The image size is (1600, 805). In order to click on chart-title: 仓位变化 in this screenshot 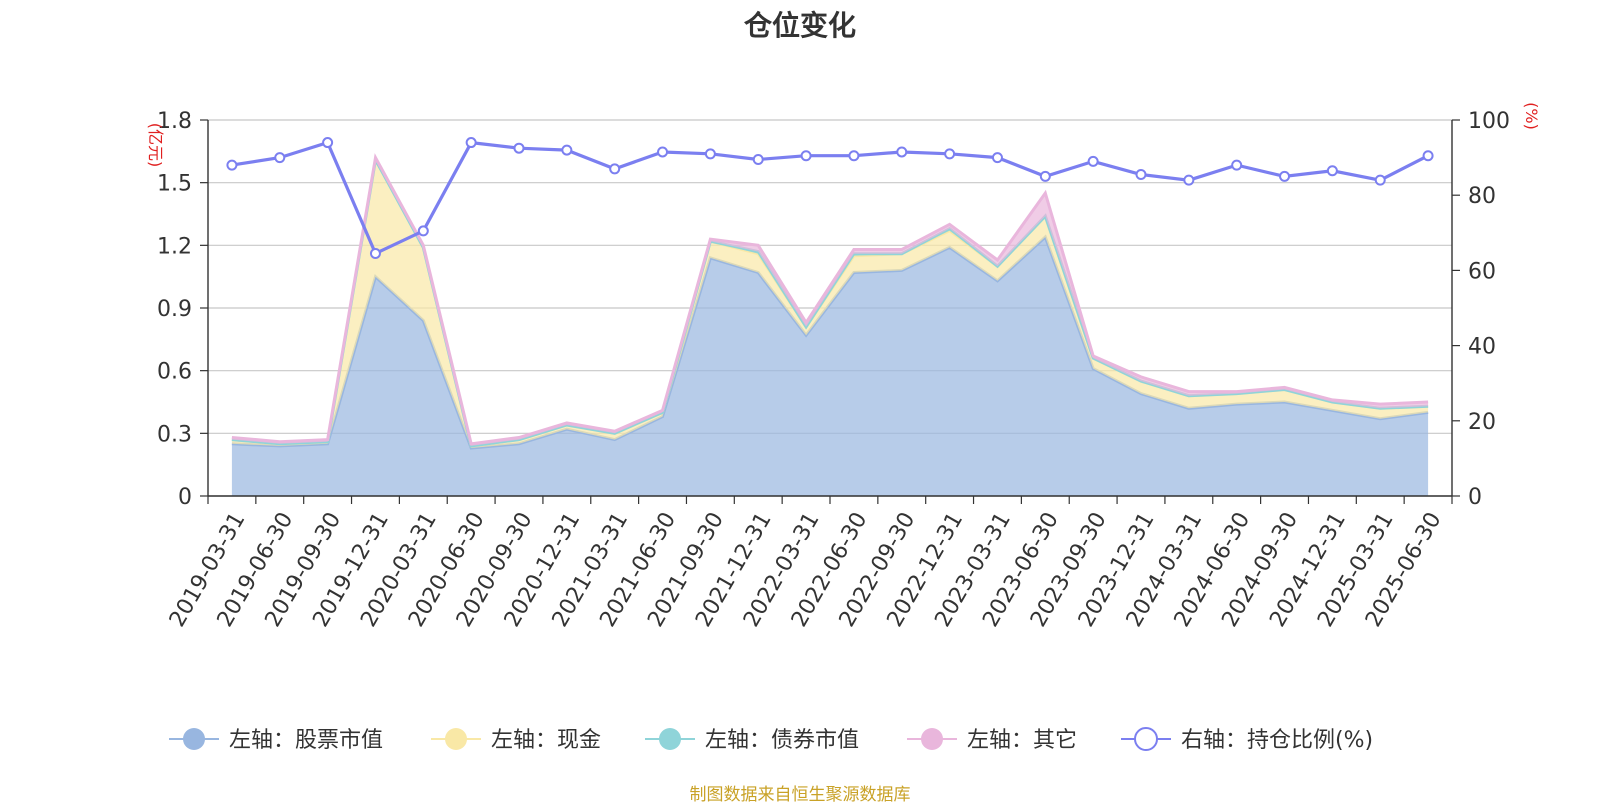, I will do `click(799, 25)`.